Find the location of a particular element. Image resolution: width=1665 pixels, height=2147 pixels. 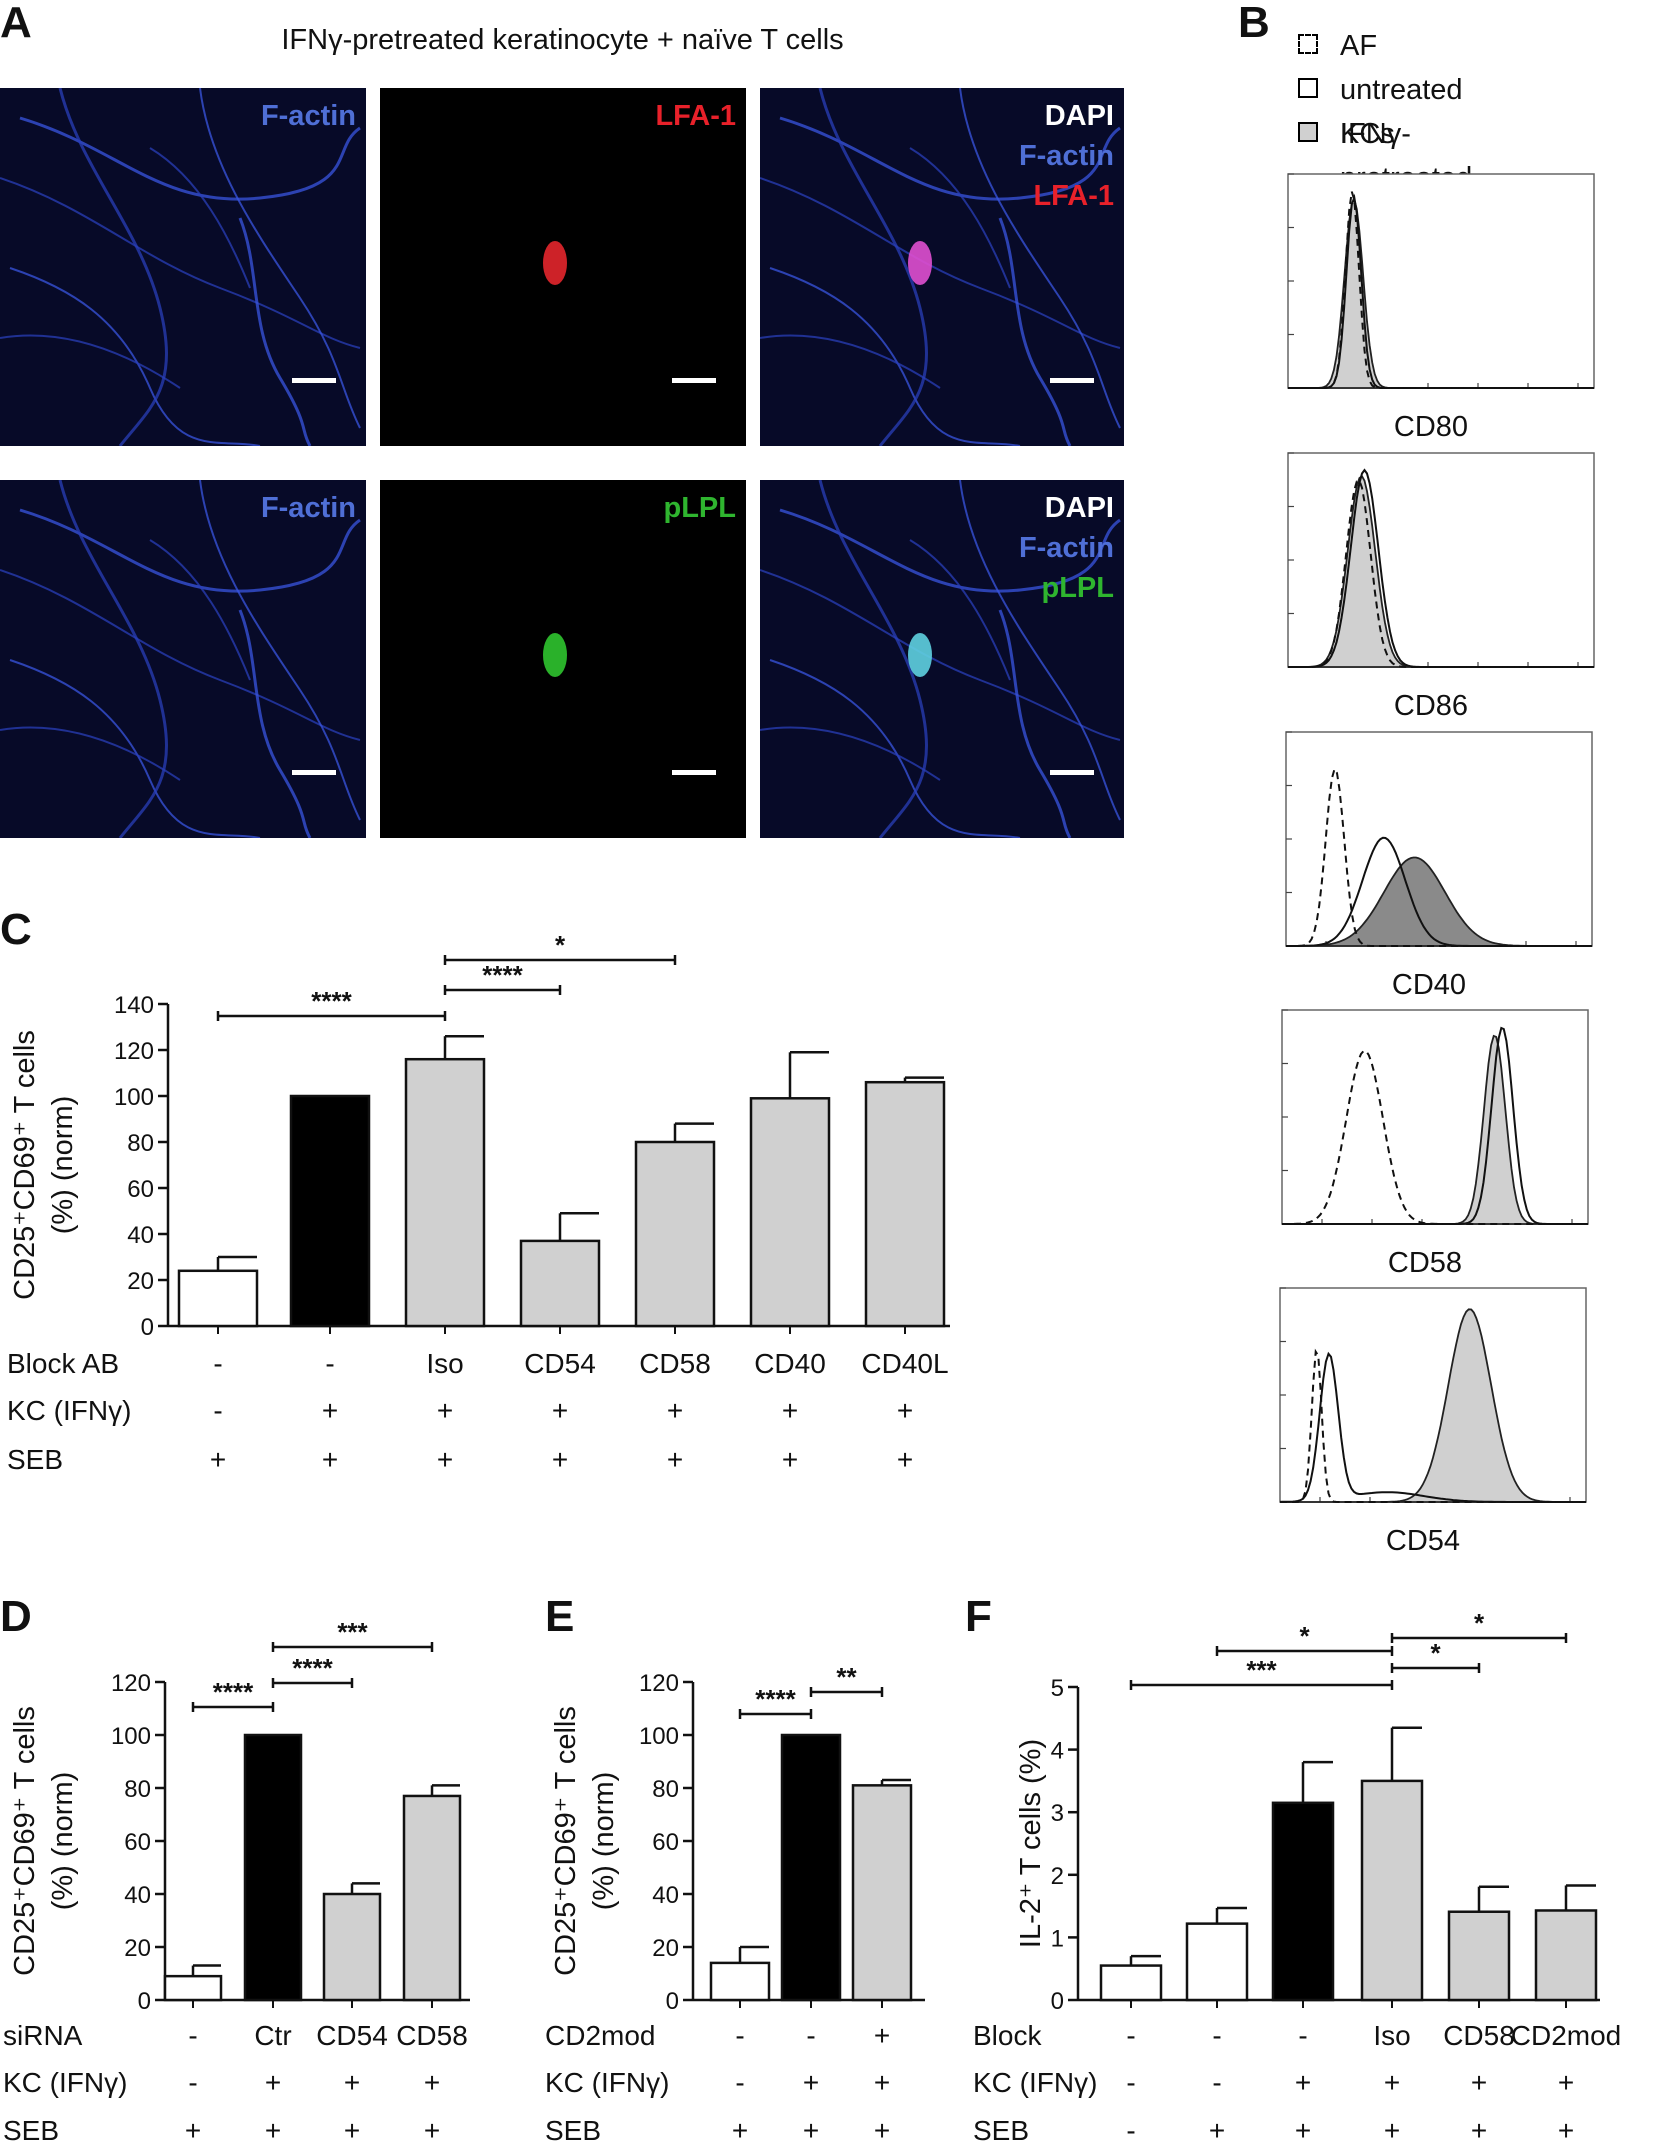

histogram-cd80: CD80 is located at coordinates (1441, 308).